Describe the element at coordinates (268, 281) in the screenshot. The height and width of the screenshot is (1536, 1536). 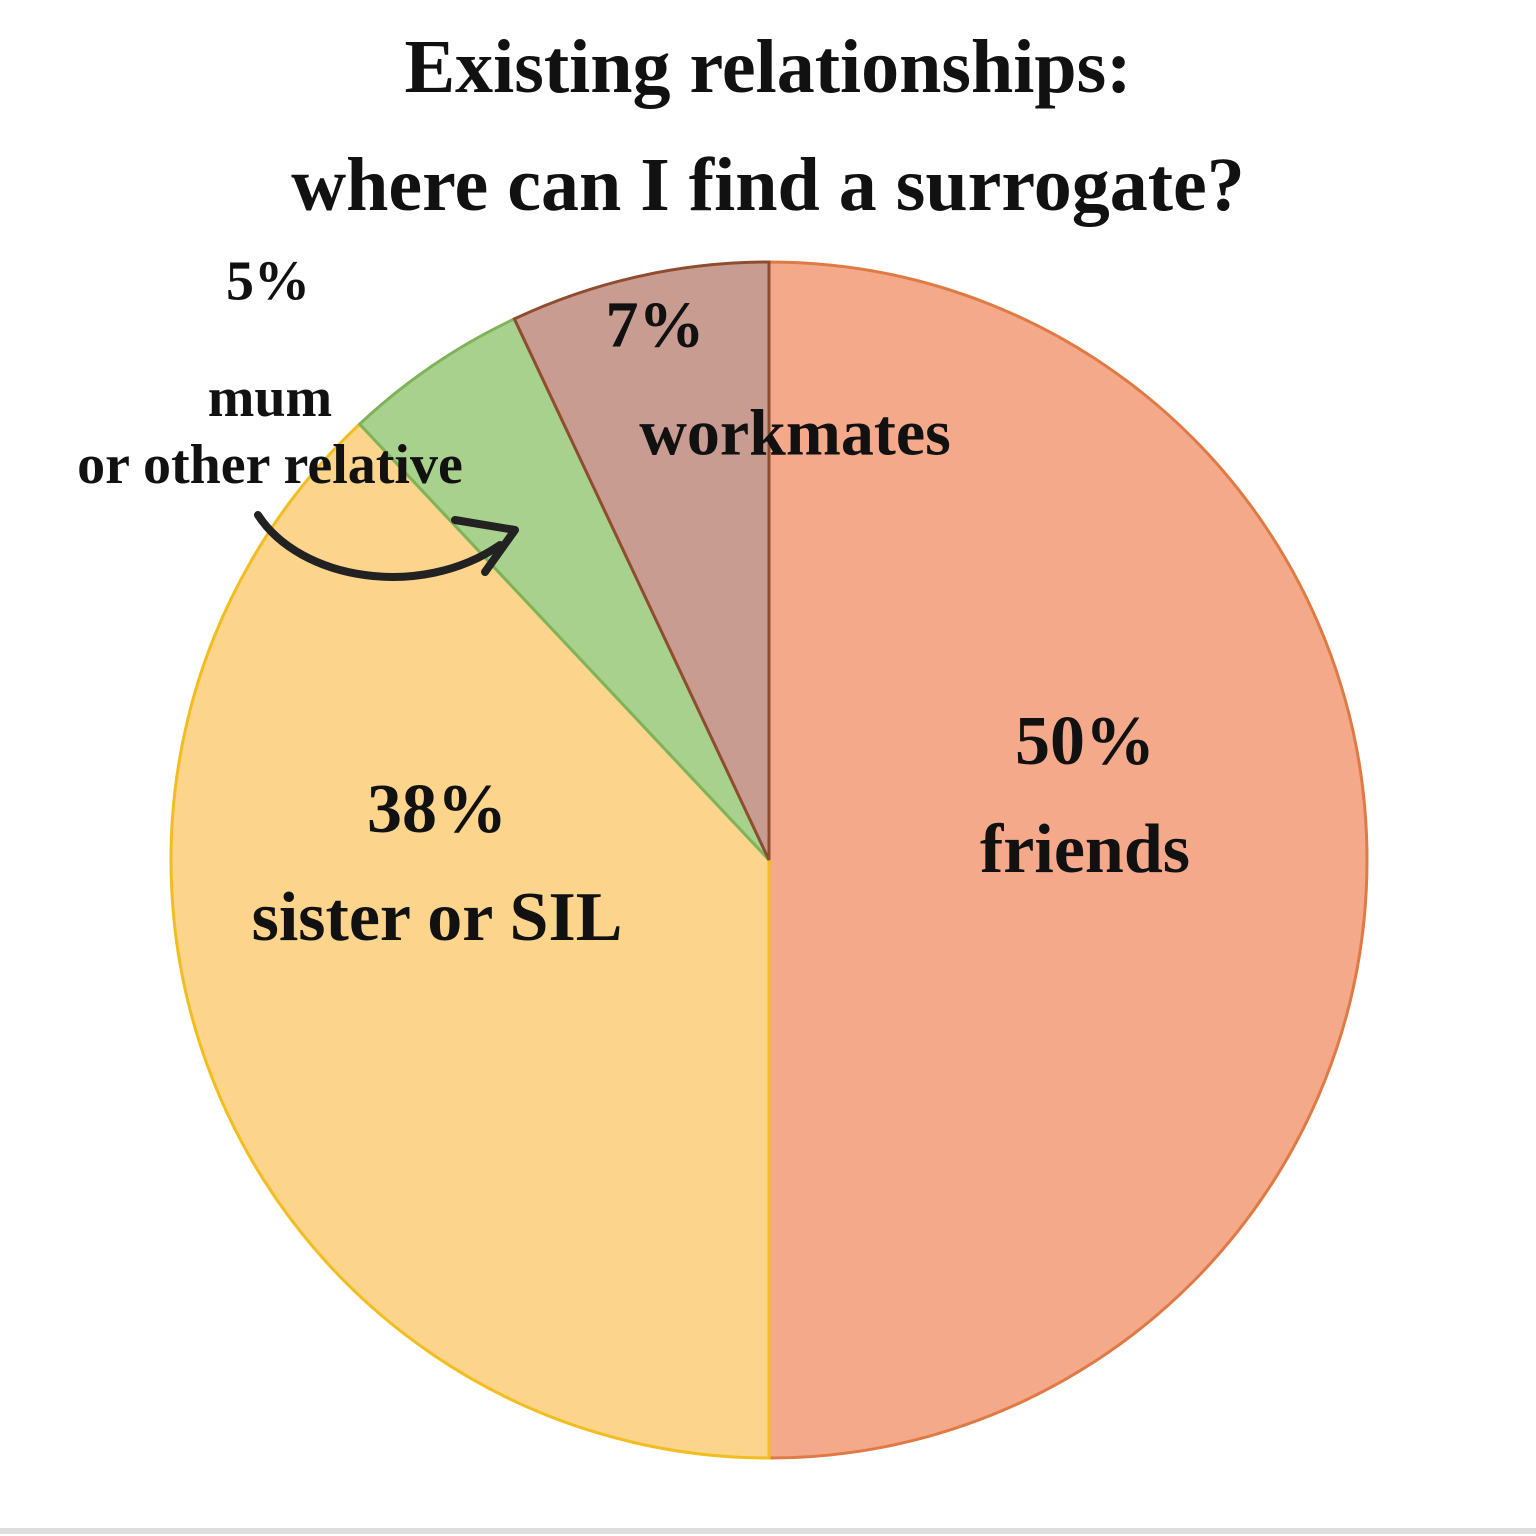
I see `value-label: 5%` at that location.